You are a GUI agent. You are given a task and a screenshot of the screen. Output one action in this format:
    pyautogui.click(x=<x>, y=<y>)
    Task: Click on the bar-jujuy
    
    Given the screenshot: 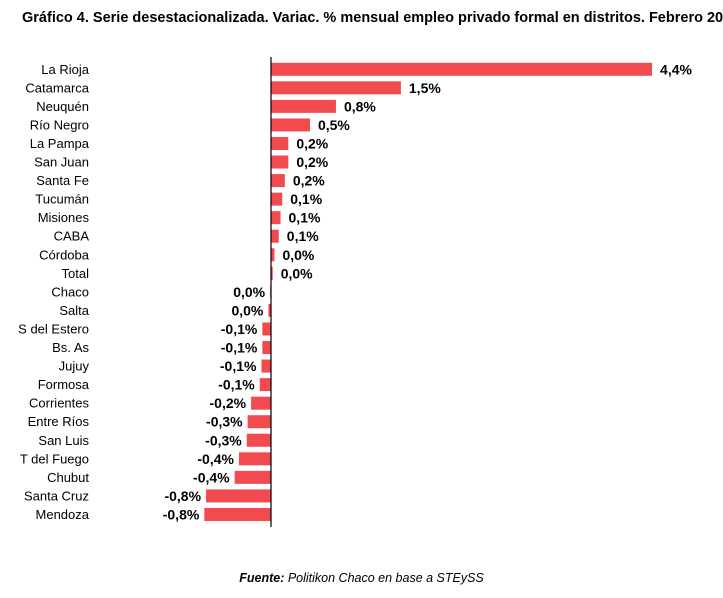 What is the action you would take?
    pyautogui.click(x=266, y=366)
    